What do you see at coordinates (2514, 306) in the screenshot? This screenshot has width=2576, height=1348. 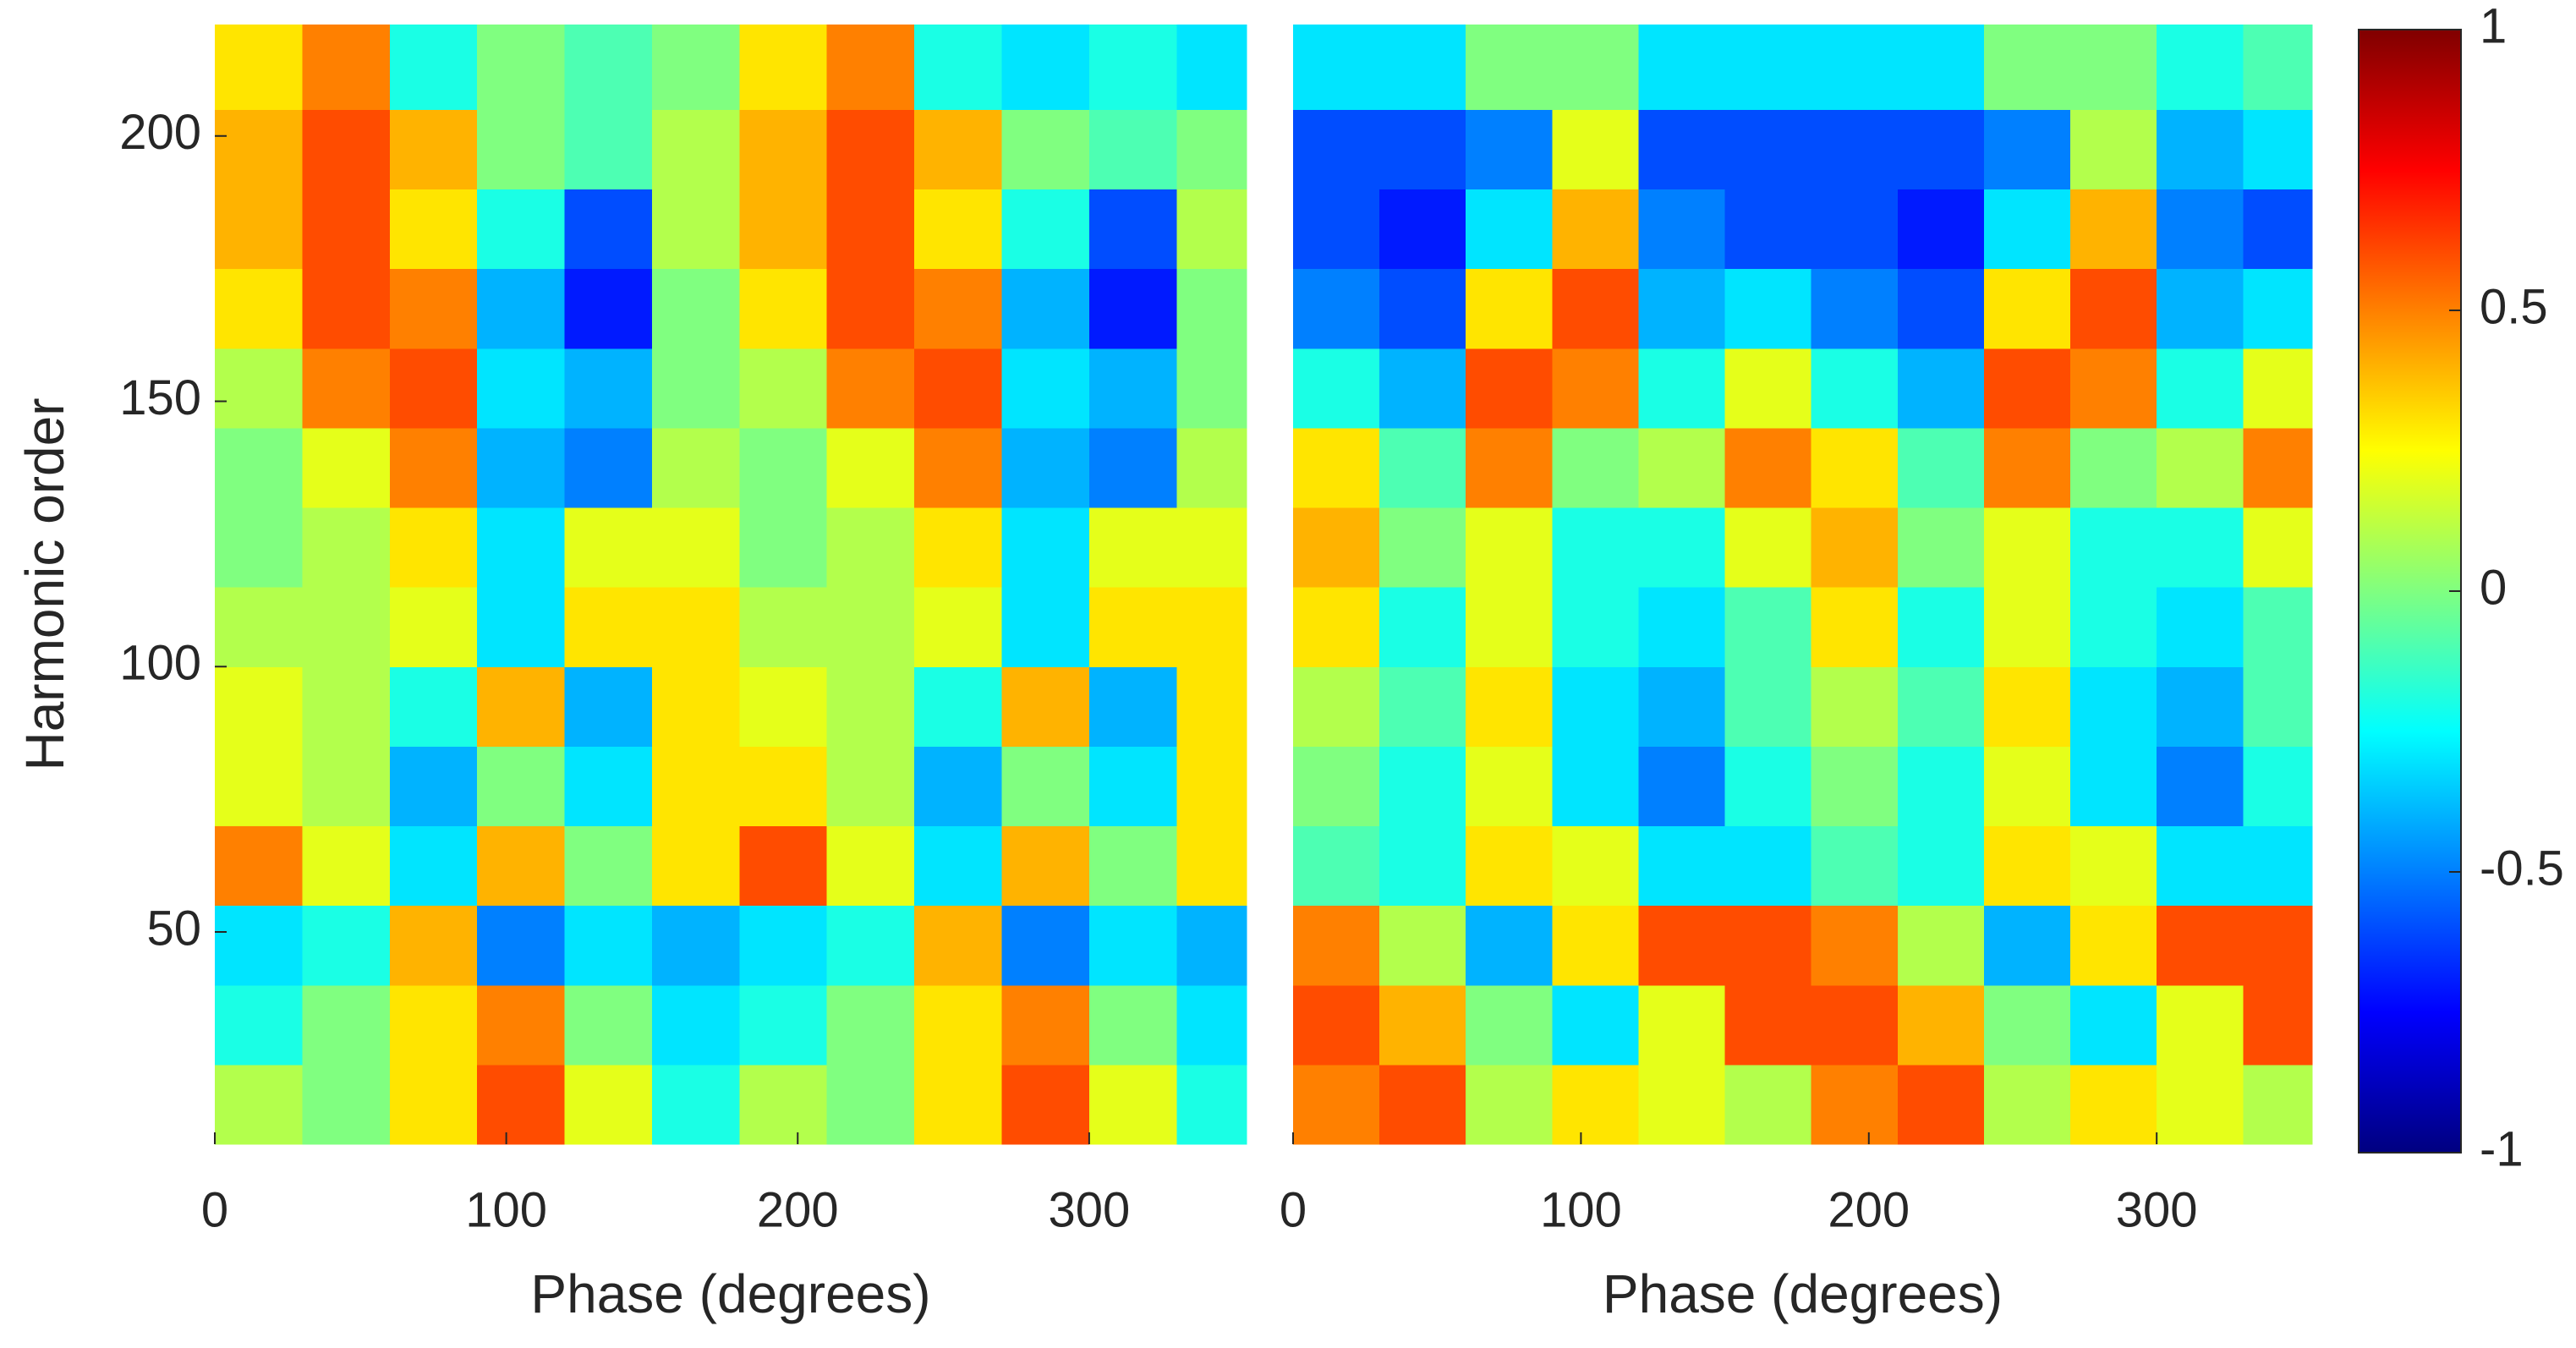 I see `colorbar-tick-label: 0.5` at bounding box center [2514, 306].